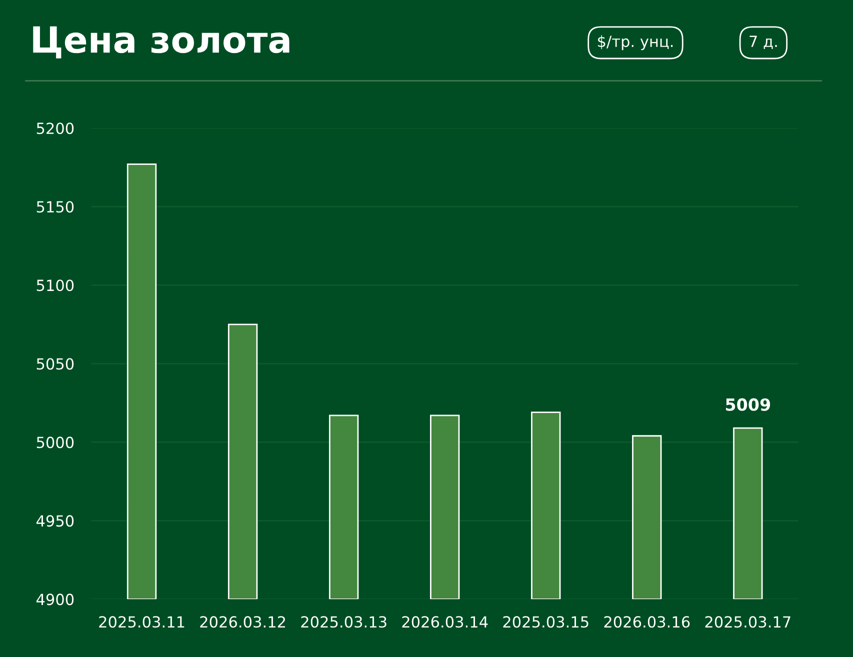 Image resolution: width=853 pixels, height=657 pixels. I want to click on text: 7 д., so click(763, 43).